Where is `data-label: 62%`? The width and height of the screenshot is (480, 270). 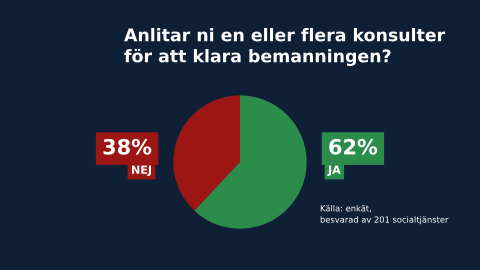 data-label: 62% is located at coordinates (353, 146).